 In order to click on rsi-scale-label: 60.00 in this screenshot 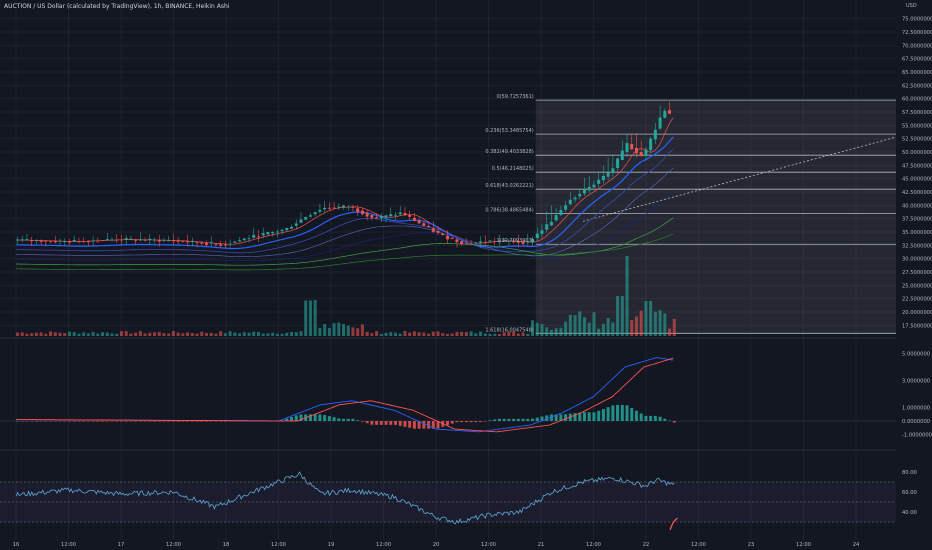, I will do `click(909, 493)`.